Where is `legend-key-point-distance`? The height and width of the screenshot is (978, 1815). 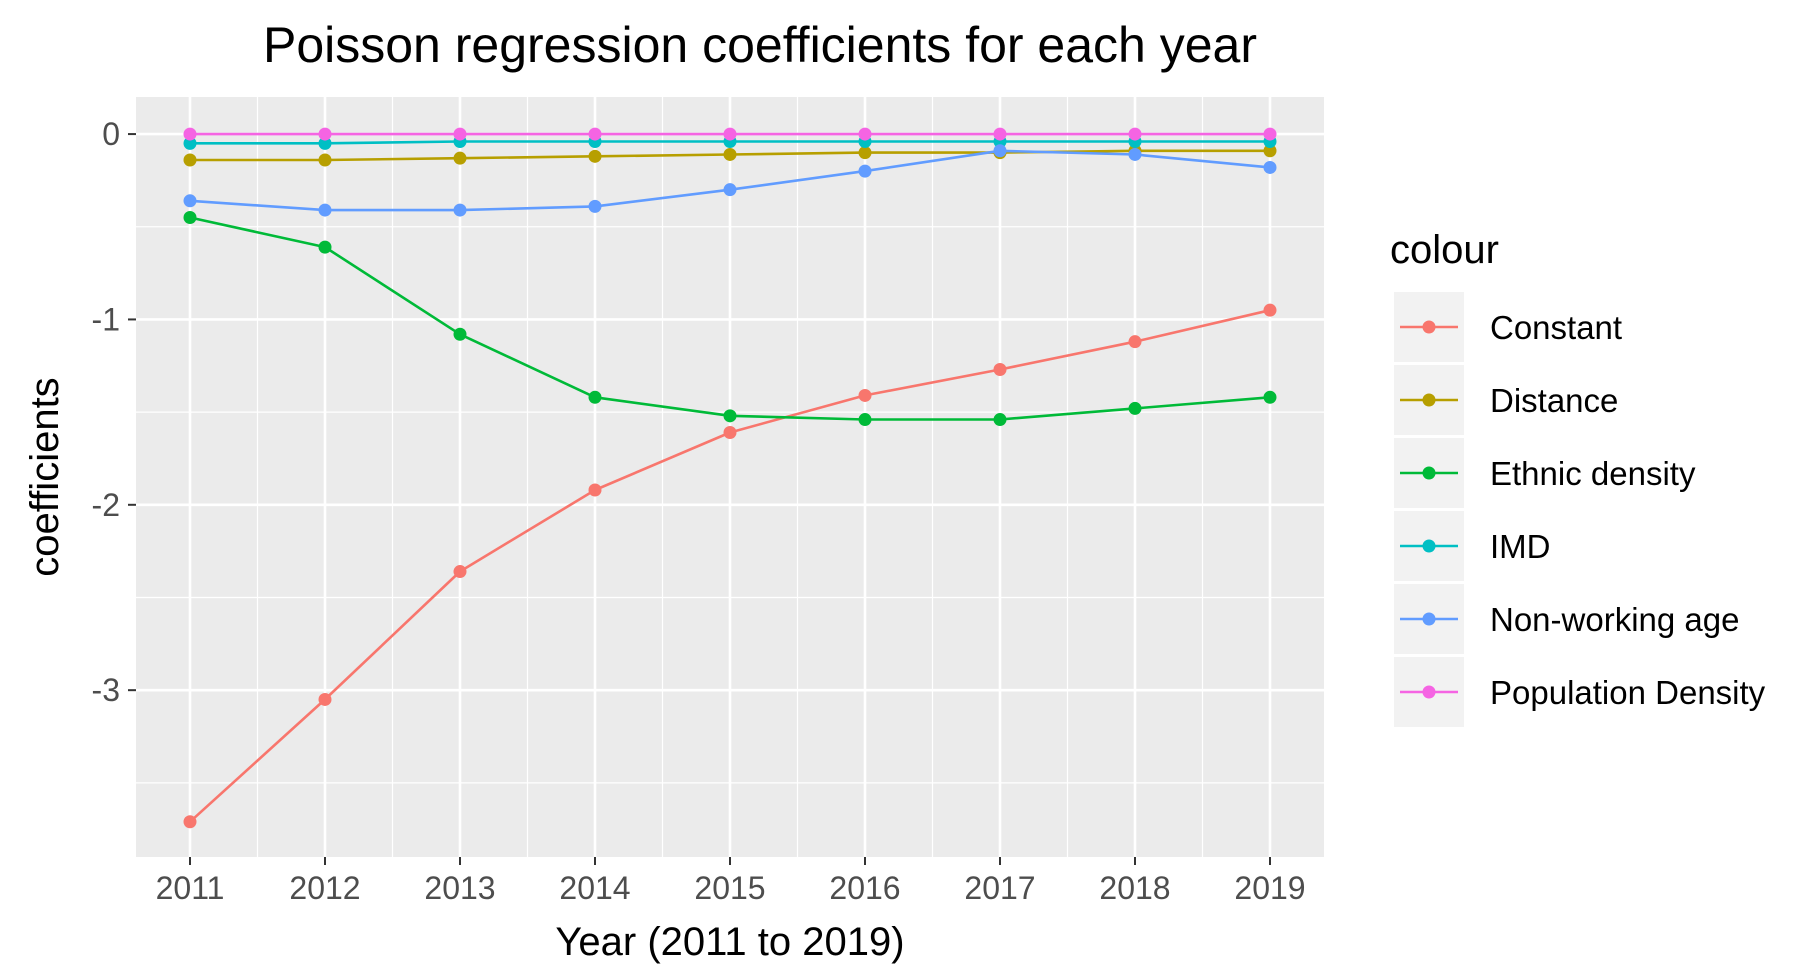
legend-key-point-distance is located at coordinates (1429, 400).